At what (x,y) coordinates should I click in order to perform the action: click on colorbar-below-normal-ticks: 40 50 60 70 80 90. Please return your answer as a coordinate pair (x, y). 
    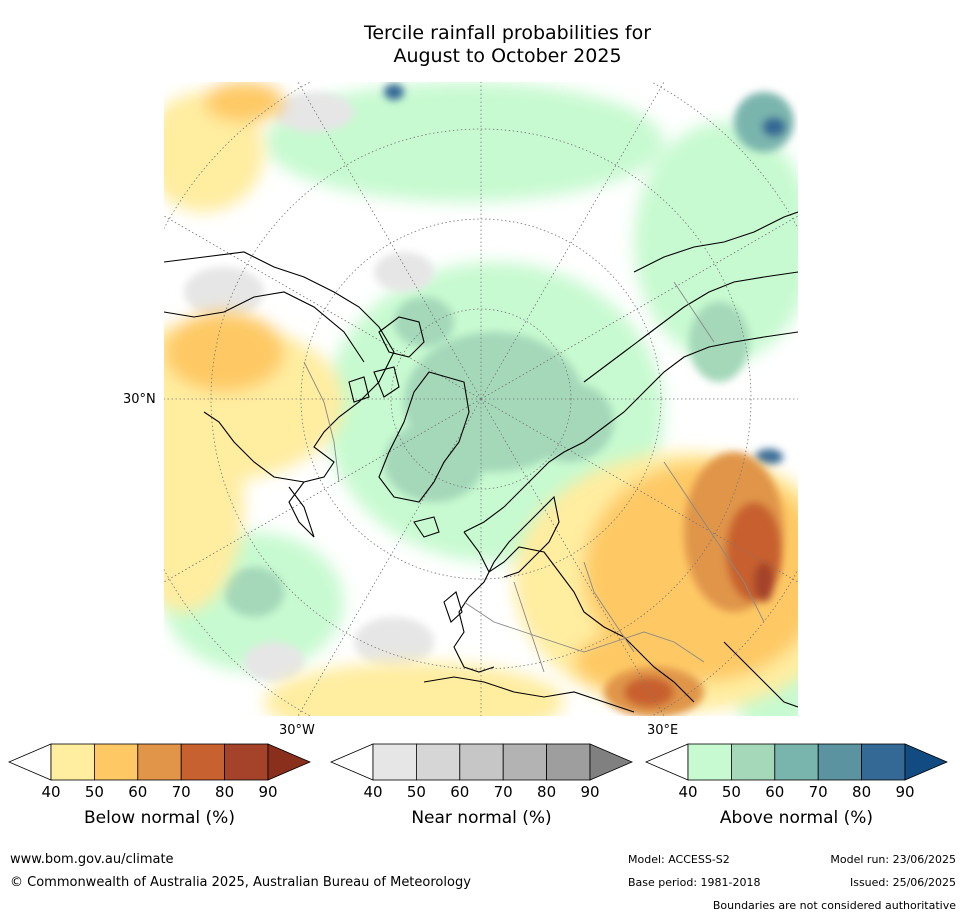
    Looking at the image, I should click on (159, 793).